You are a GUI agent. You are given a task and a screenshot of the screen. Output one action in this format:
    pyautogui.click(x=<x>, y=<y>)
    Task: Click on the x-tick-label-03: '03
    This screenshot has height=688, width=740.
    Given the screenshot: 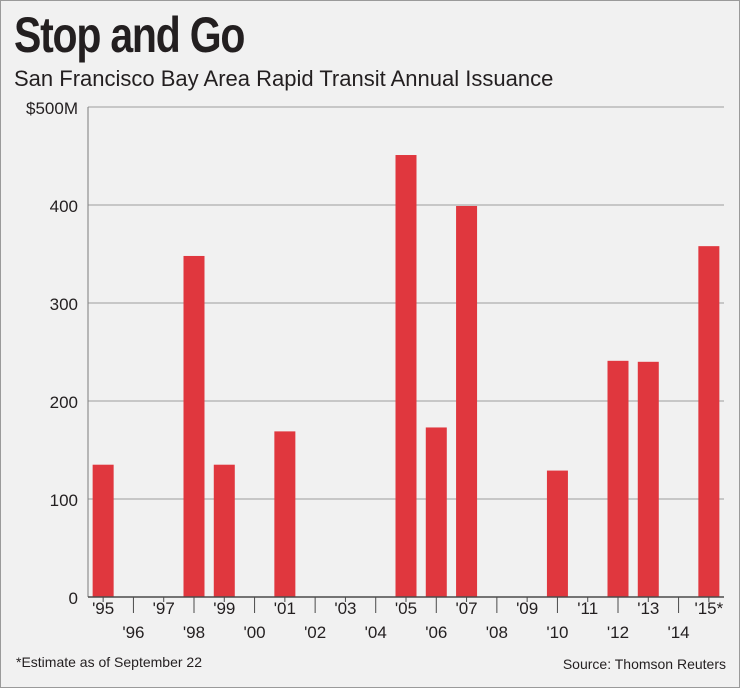 What is the action you would take?
    pyautogui.click(x=345, y=608)
    